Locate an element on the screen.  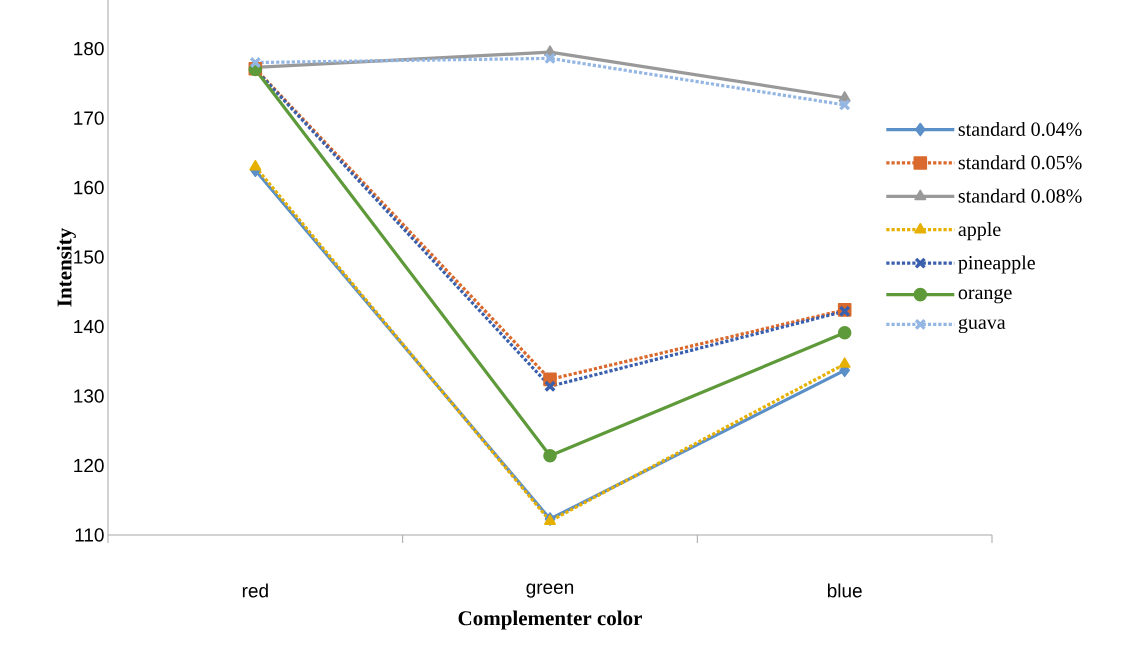
legend-label: apple is located at coordinates (979, 231).